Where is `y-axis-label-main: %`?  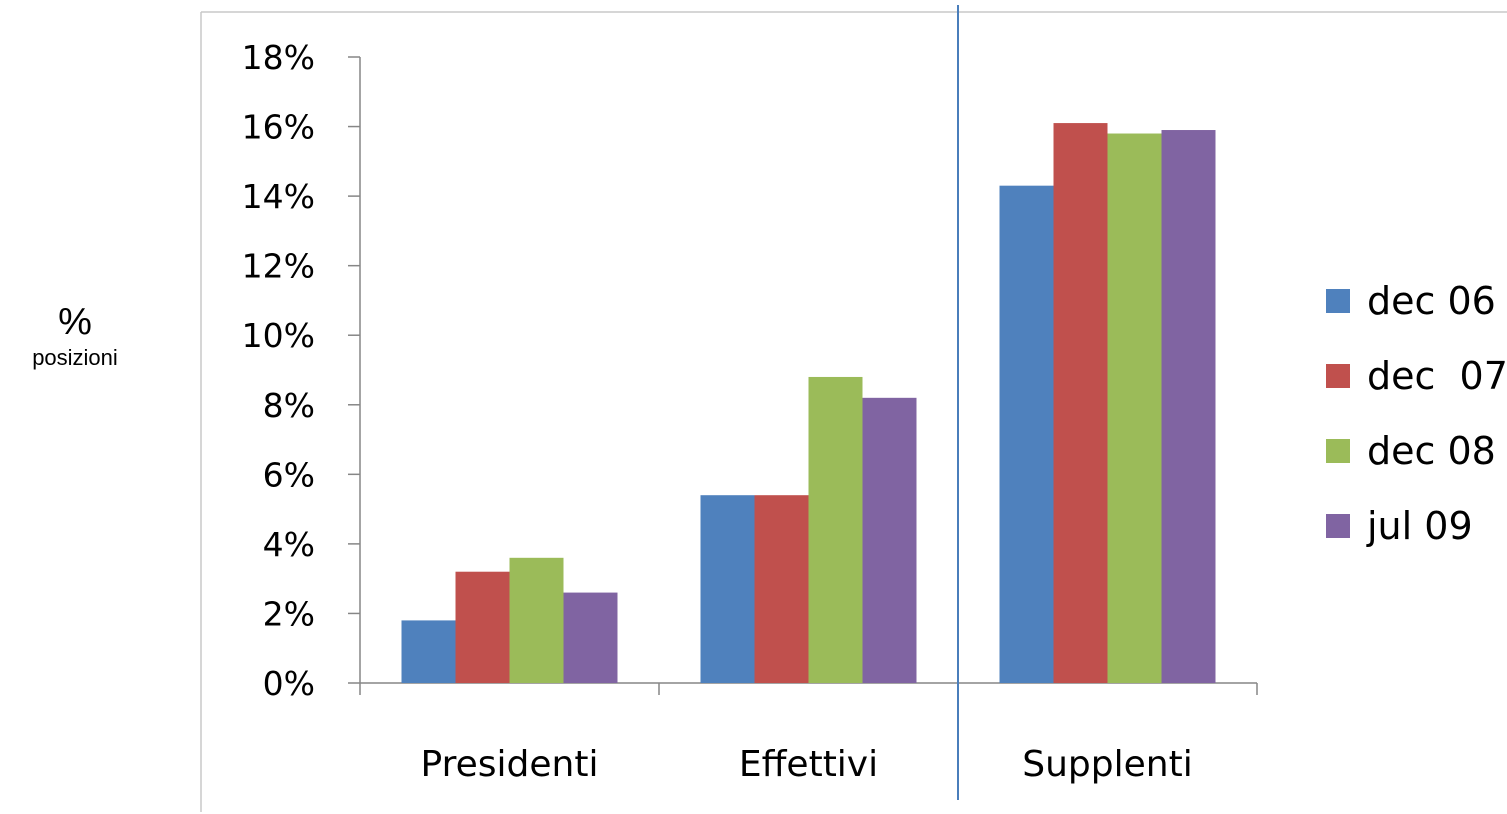 y-axis-label-main: % is located at coordinates (75, 322).